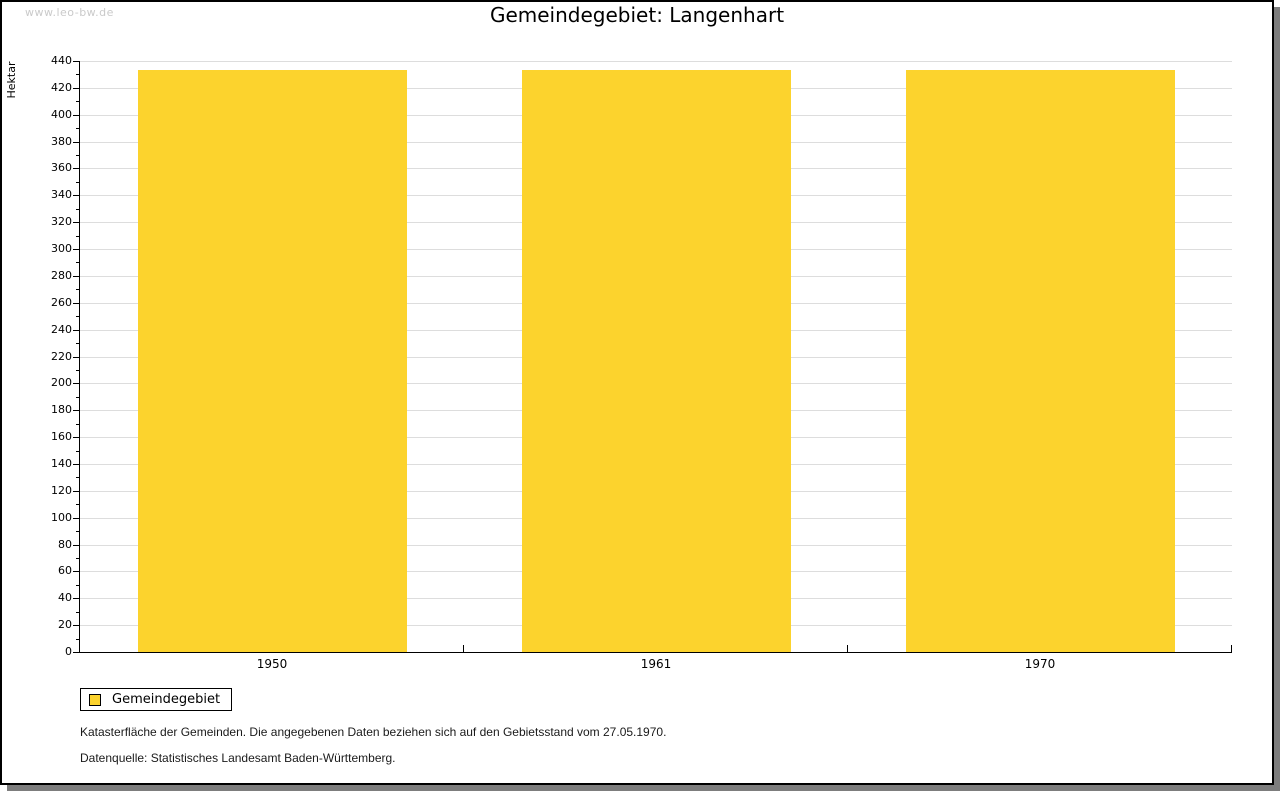 This screenshot has height=791, width=1280. I want to click on y-tick-label: 380, so click(61, 141).